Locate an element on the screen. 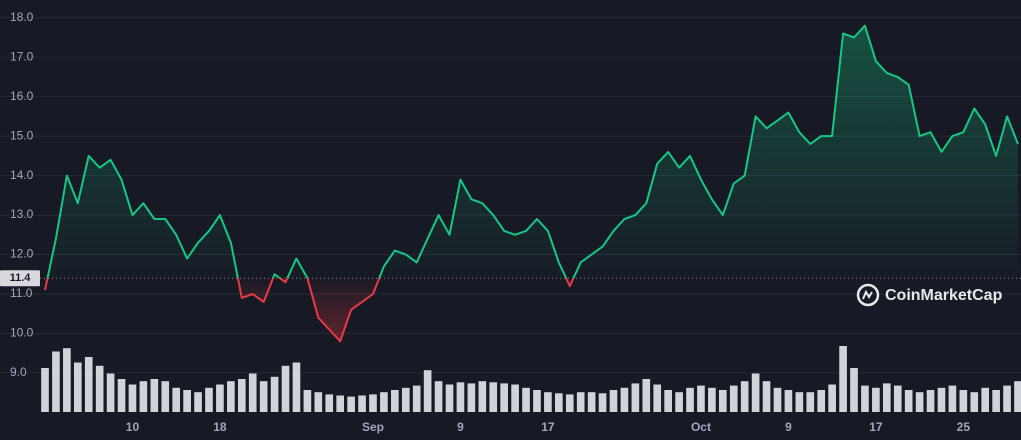 The width and height of the screenshot is (1021, 440). watermark: CoinMarketCap is located at coordinates (944, 295).